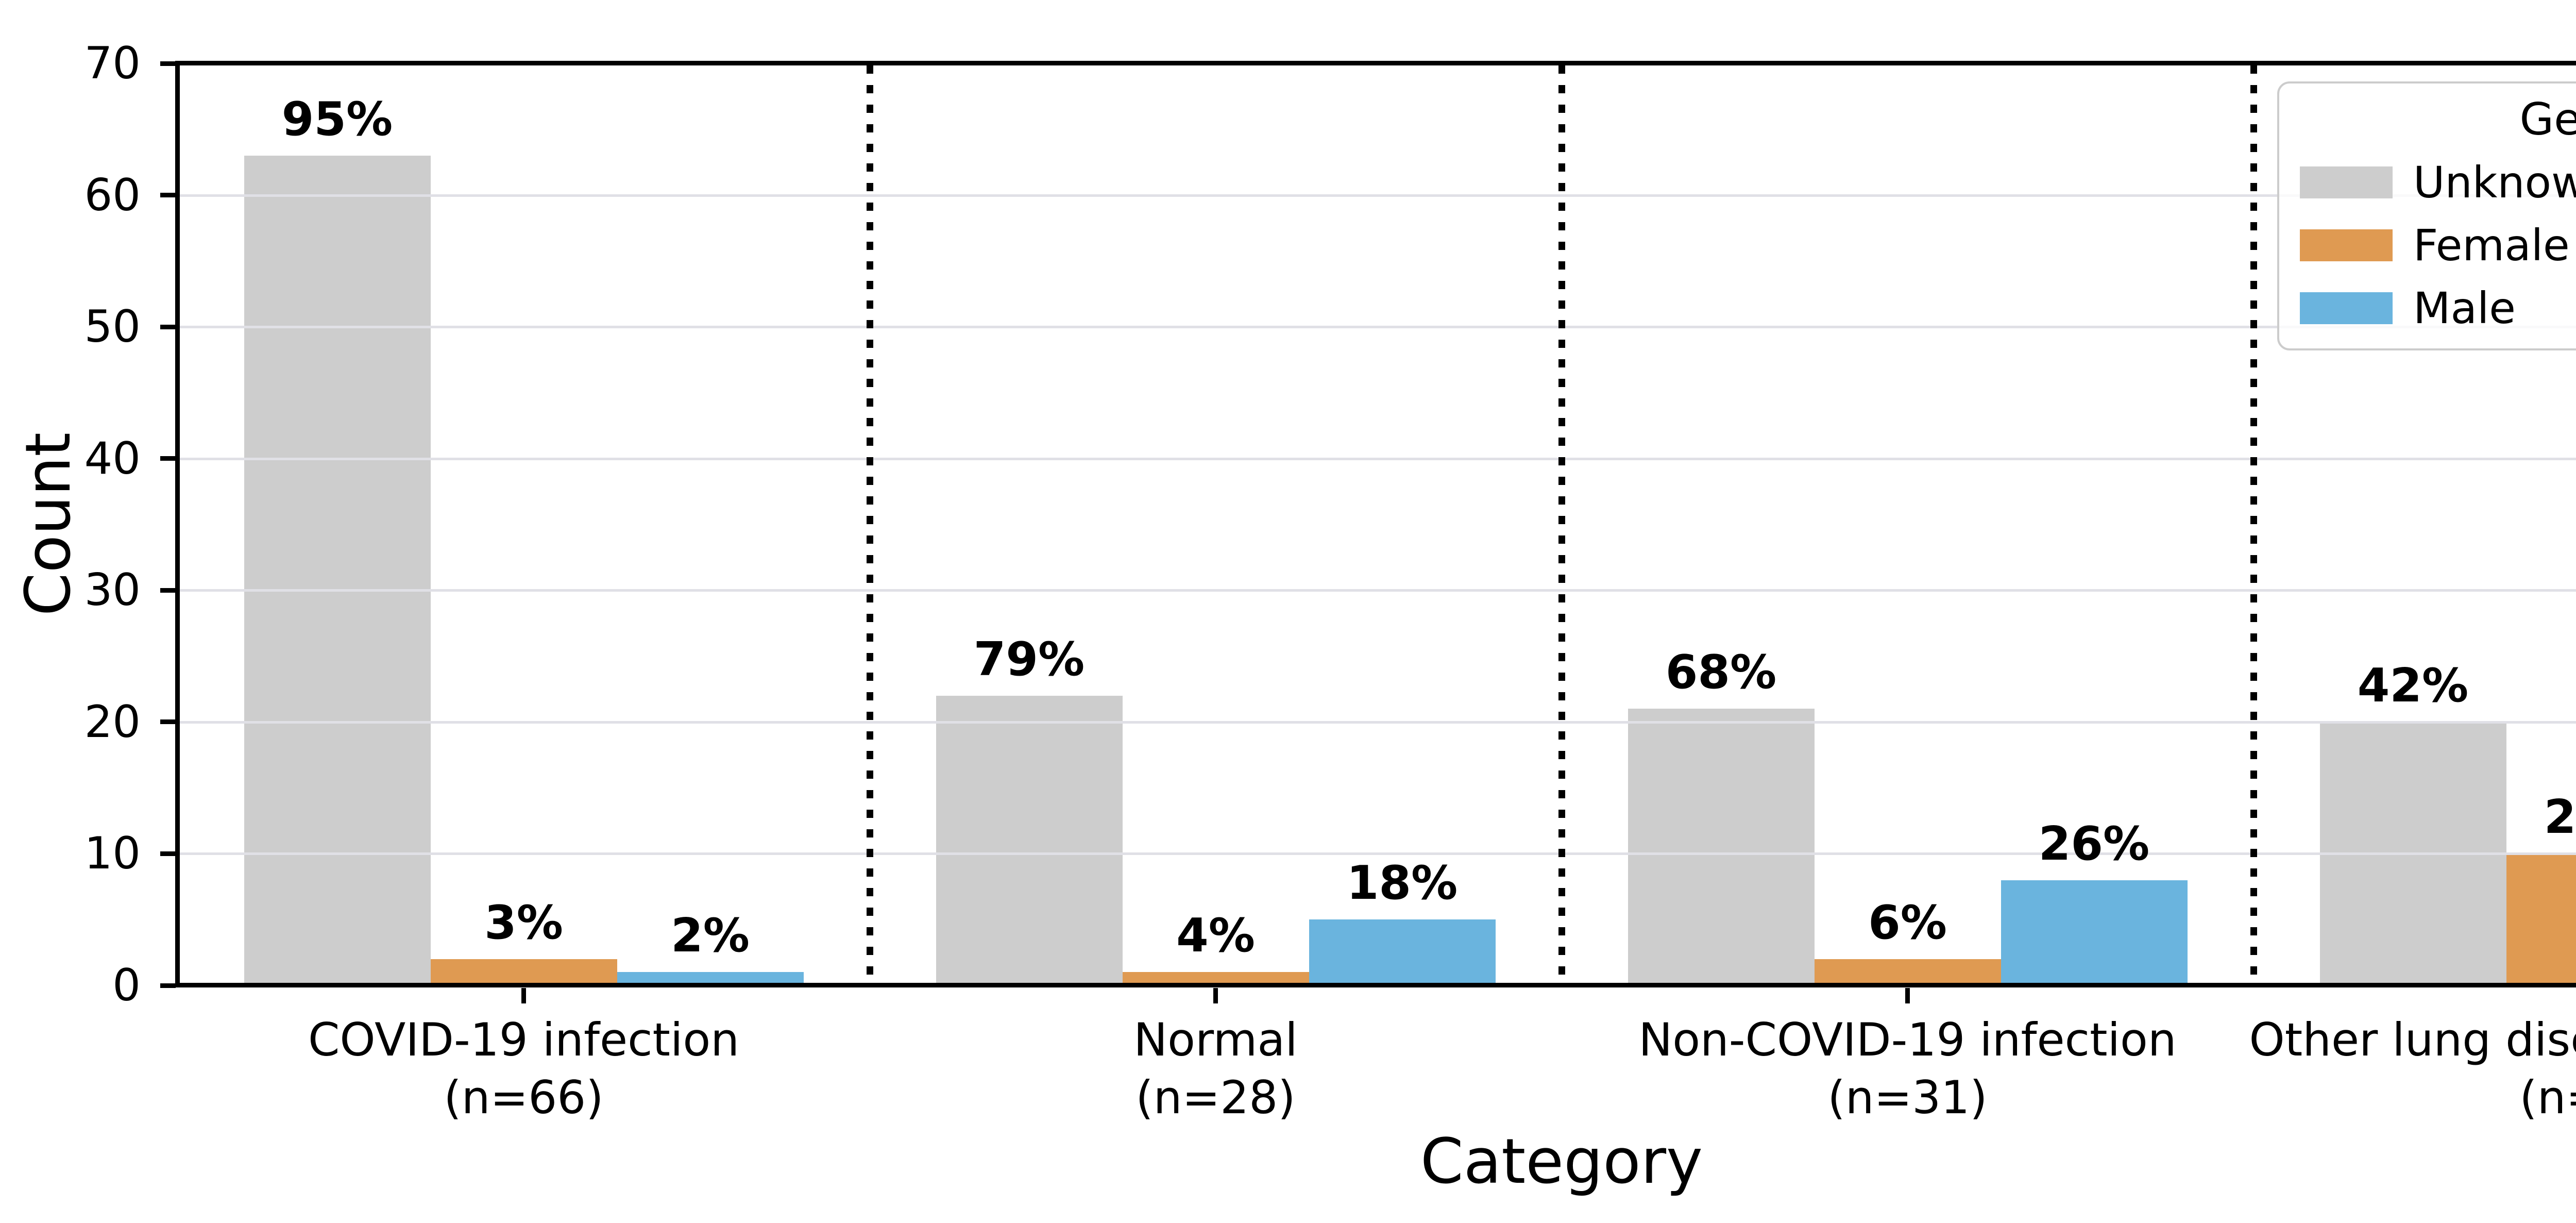 The height and width of the screenshot is (1223, 2576). I want to click on bar-pct-label-cat2-s0: 68%, so click(1721, 672).